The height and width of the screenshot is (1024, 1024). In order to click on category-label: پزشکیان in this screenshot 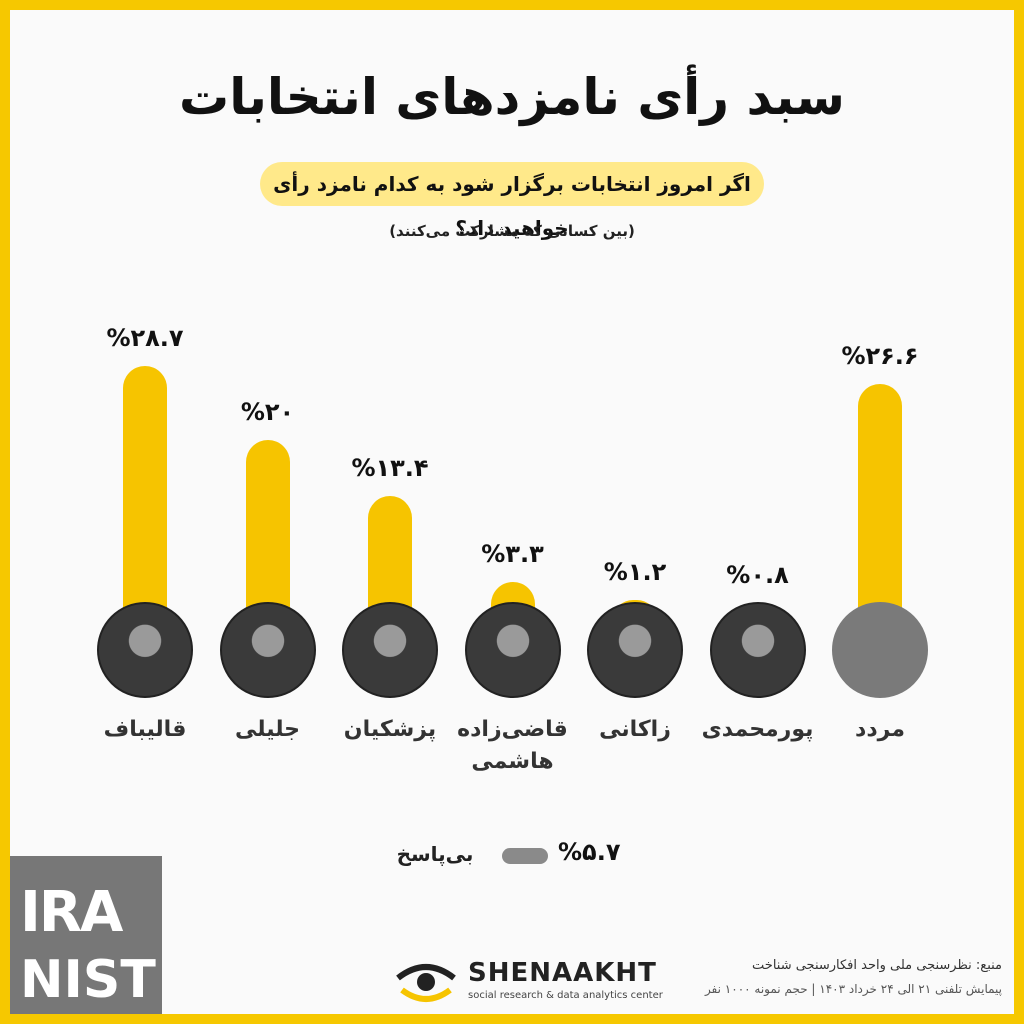, I will do `click(390, 729)`.